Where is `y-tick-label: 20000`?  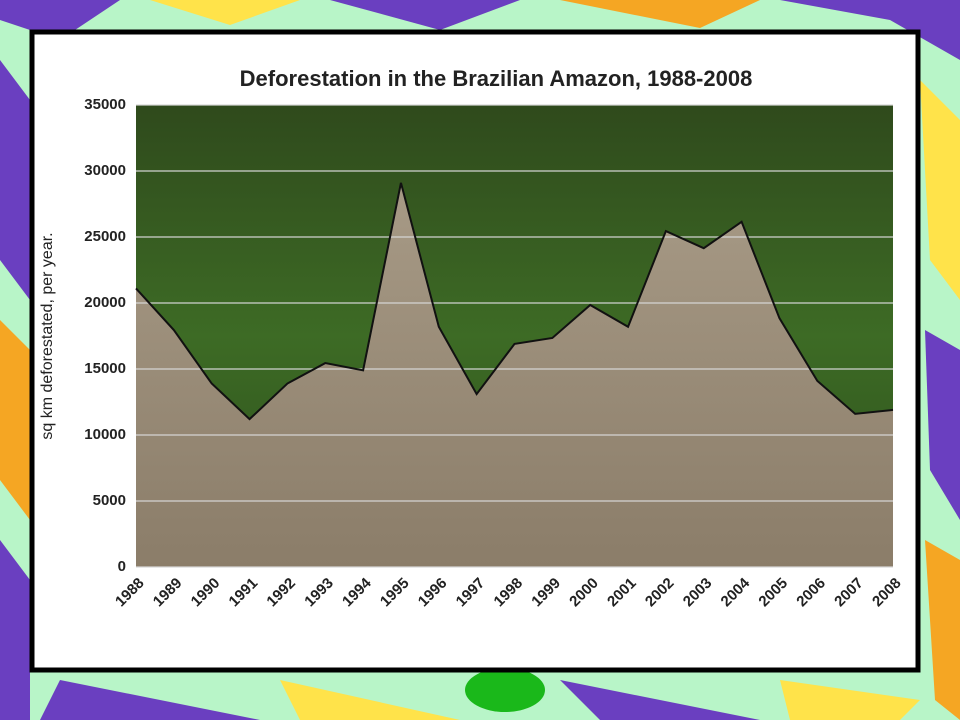 y-tick-label: 20000 is located at coordinates (105, 302).